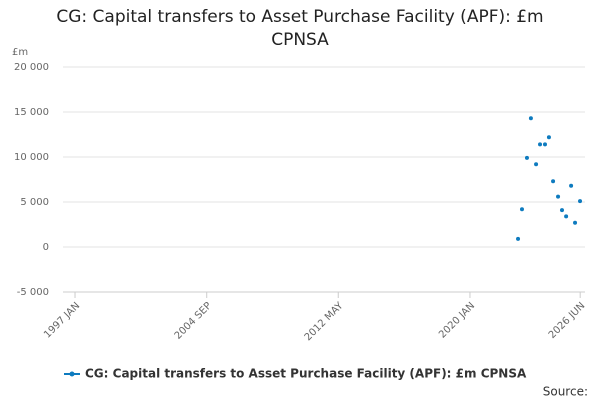 Image resolution: width=600 pixels, height=400 pixels. What do you see at coordinates (565, 392) in the screenshot?
I see `source: Source:` at bounding box center [565, 392].